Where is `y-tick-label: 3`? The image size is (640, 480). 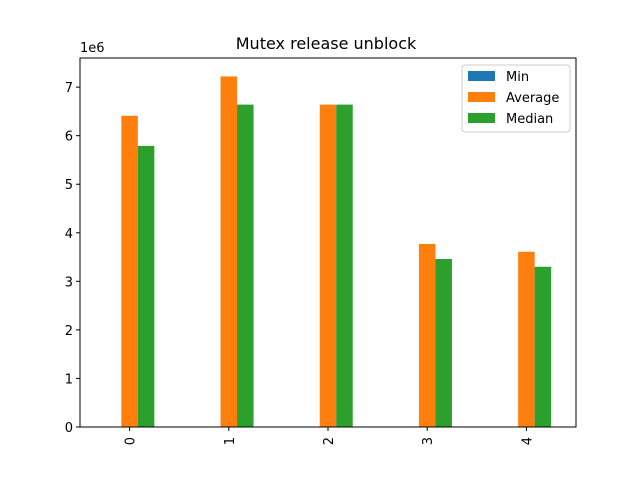
y-tick-label: 3 is located at coordinates (69, 282).